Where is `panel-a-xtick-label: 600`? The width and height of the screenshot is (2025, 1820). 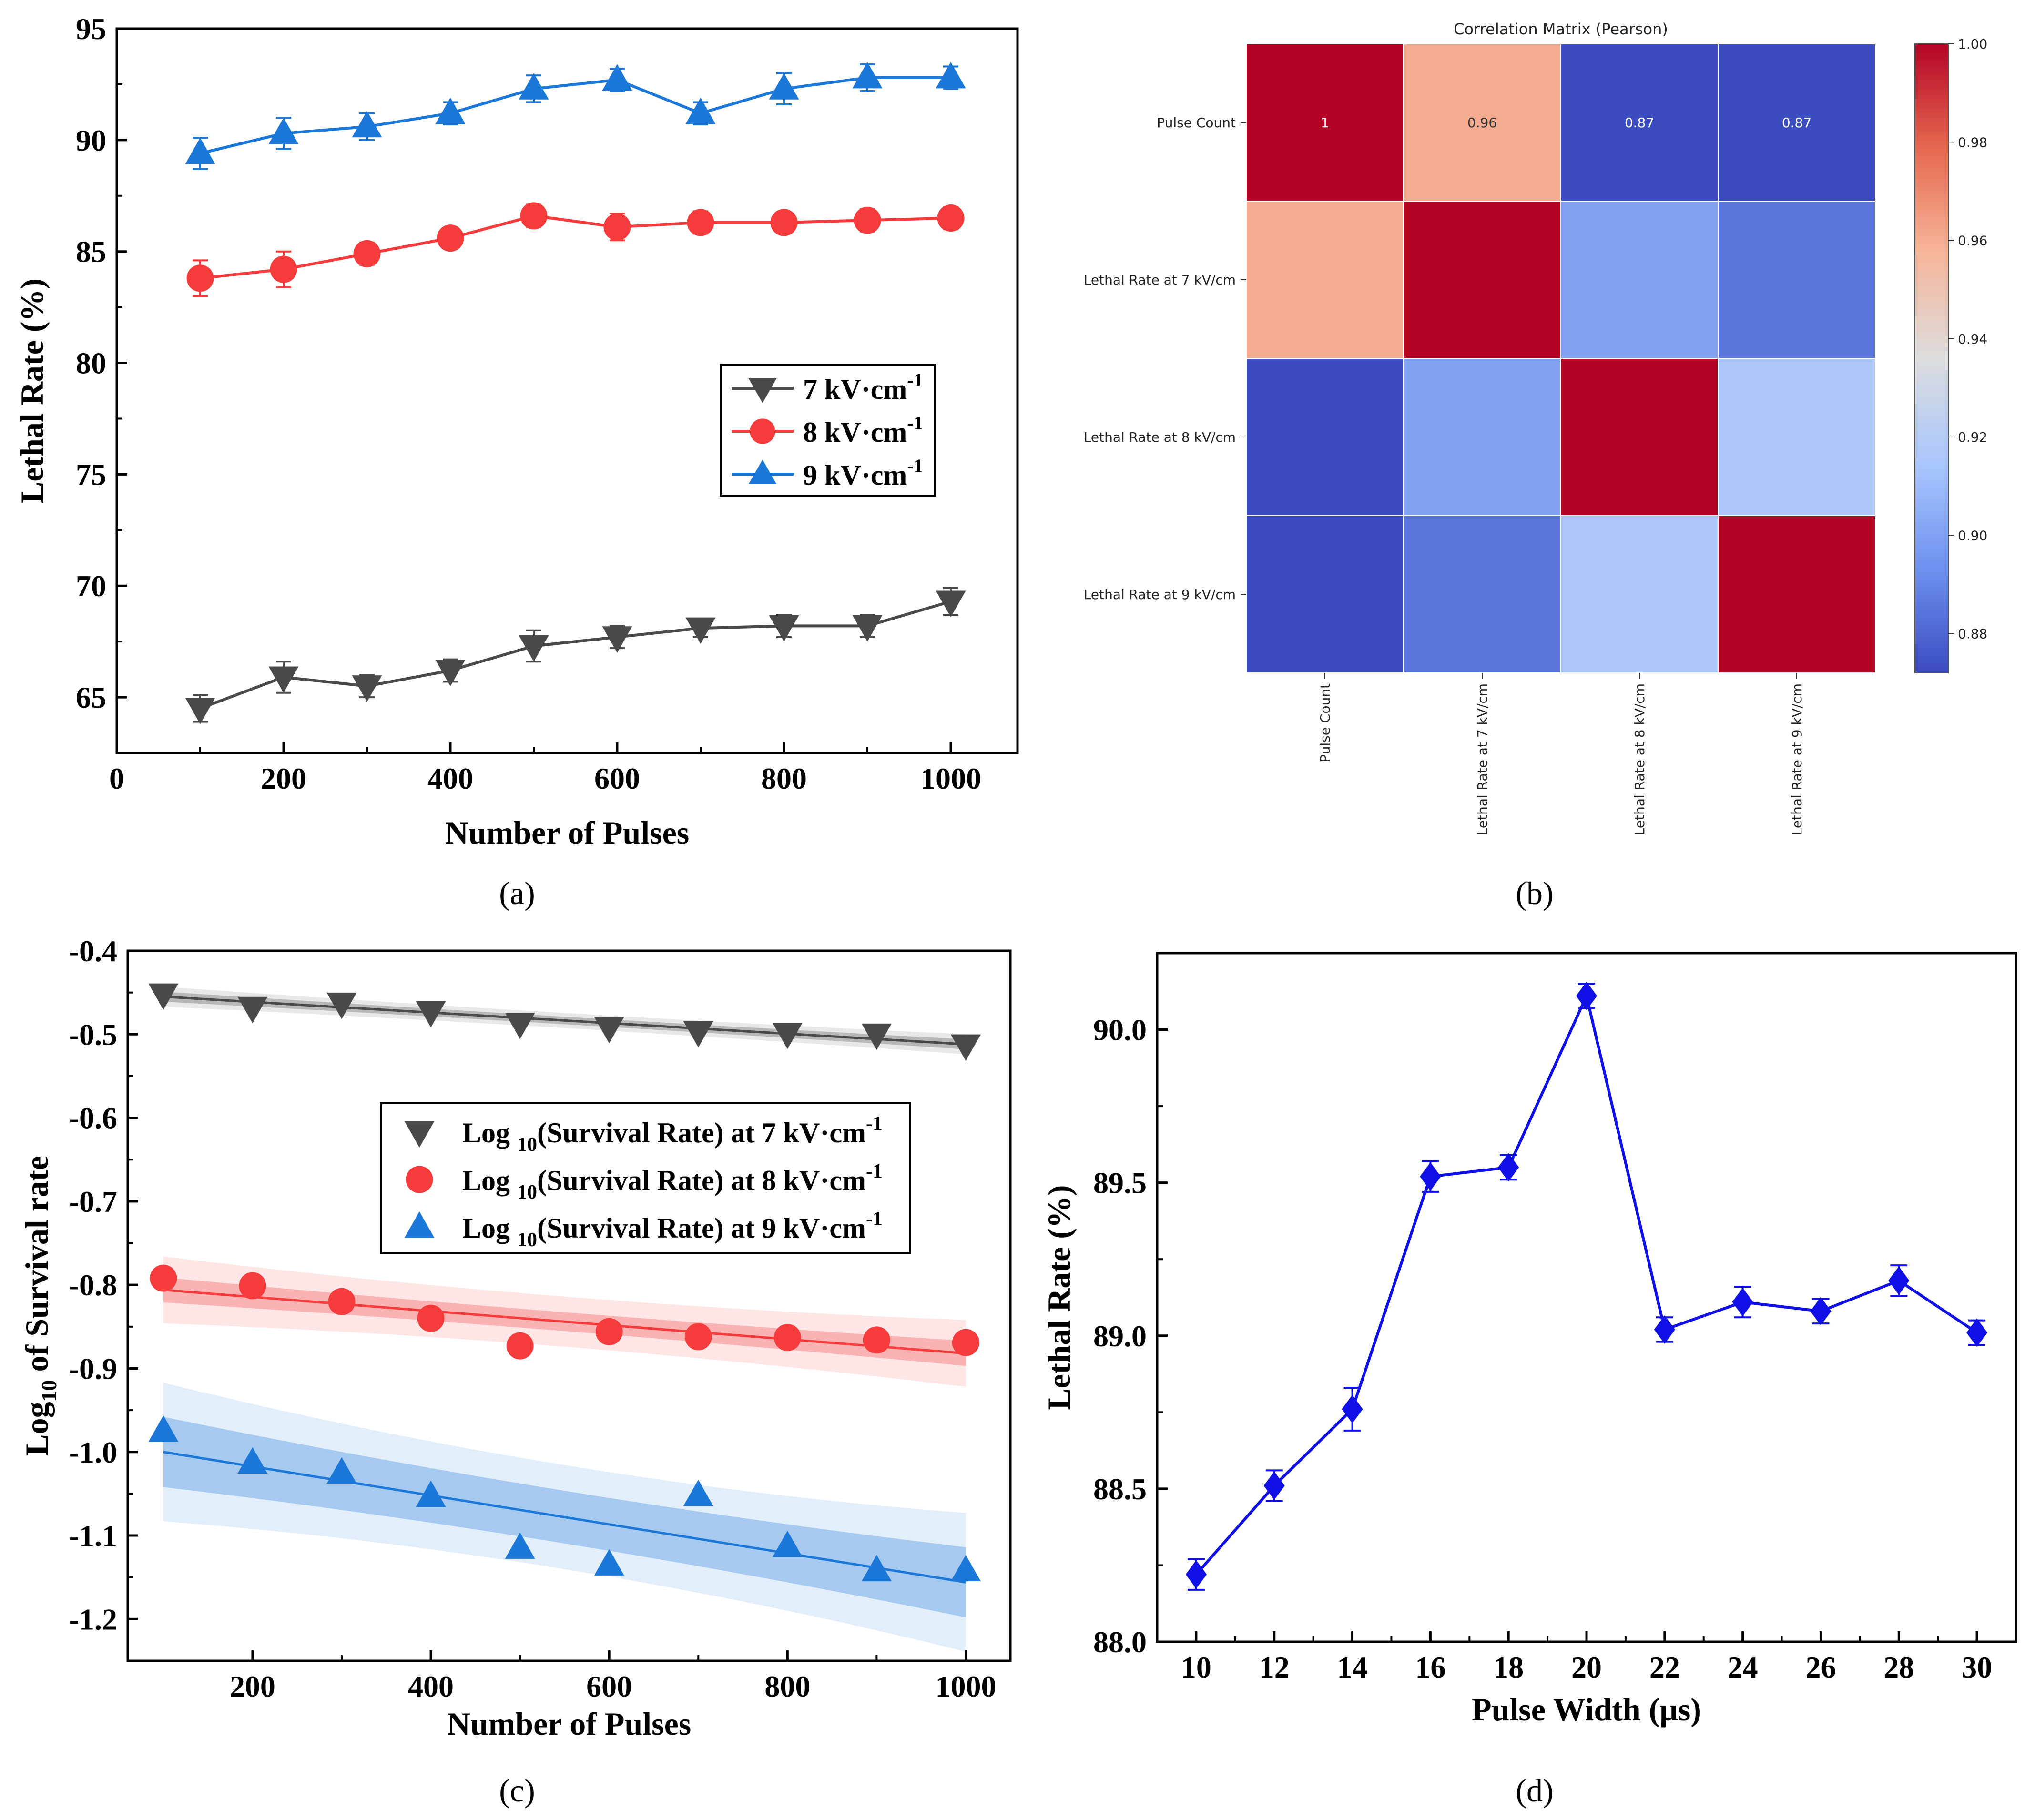 panel-a-xtick-label: 600 is located at coordinates (617, 778).